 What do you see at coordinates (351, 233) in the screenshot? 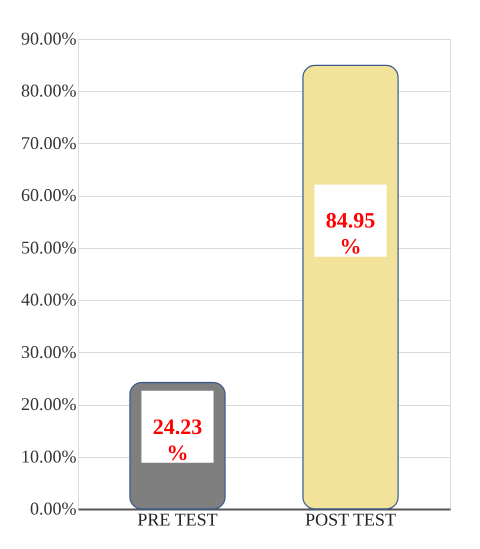
I see `data-label: 84.95 %` at bounding box center [351, 233].